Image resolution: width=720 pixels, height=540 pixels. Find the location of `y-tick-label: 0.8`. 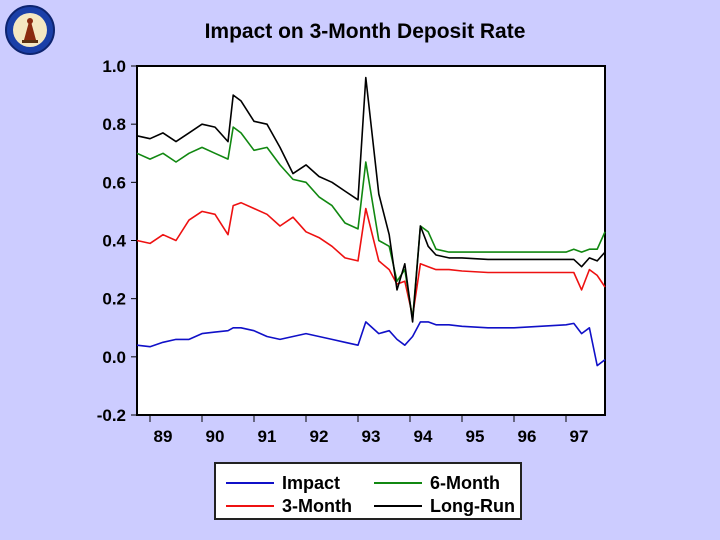

y-tick-label: 0.8 is located at coordinates (114, 124).